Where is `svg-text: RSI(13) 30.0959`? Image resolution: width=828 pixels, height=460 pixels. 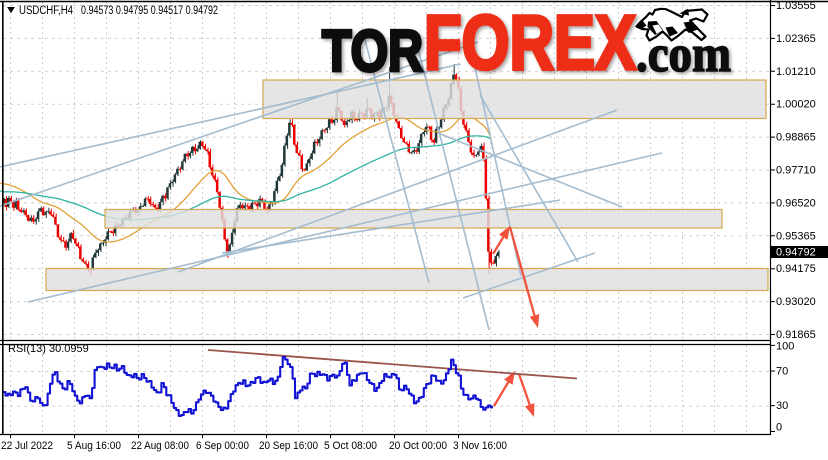
svg-text: RSI(13) 30.0959 is located at coordinates (48, 349).